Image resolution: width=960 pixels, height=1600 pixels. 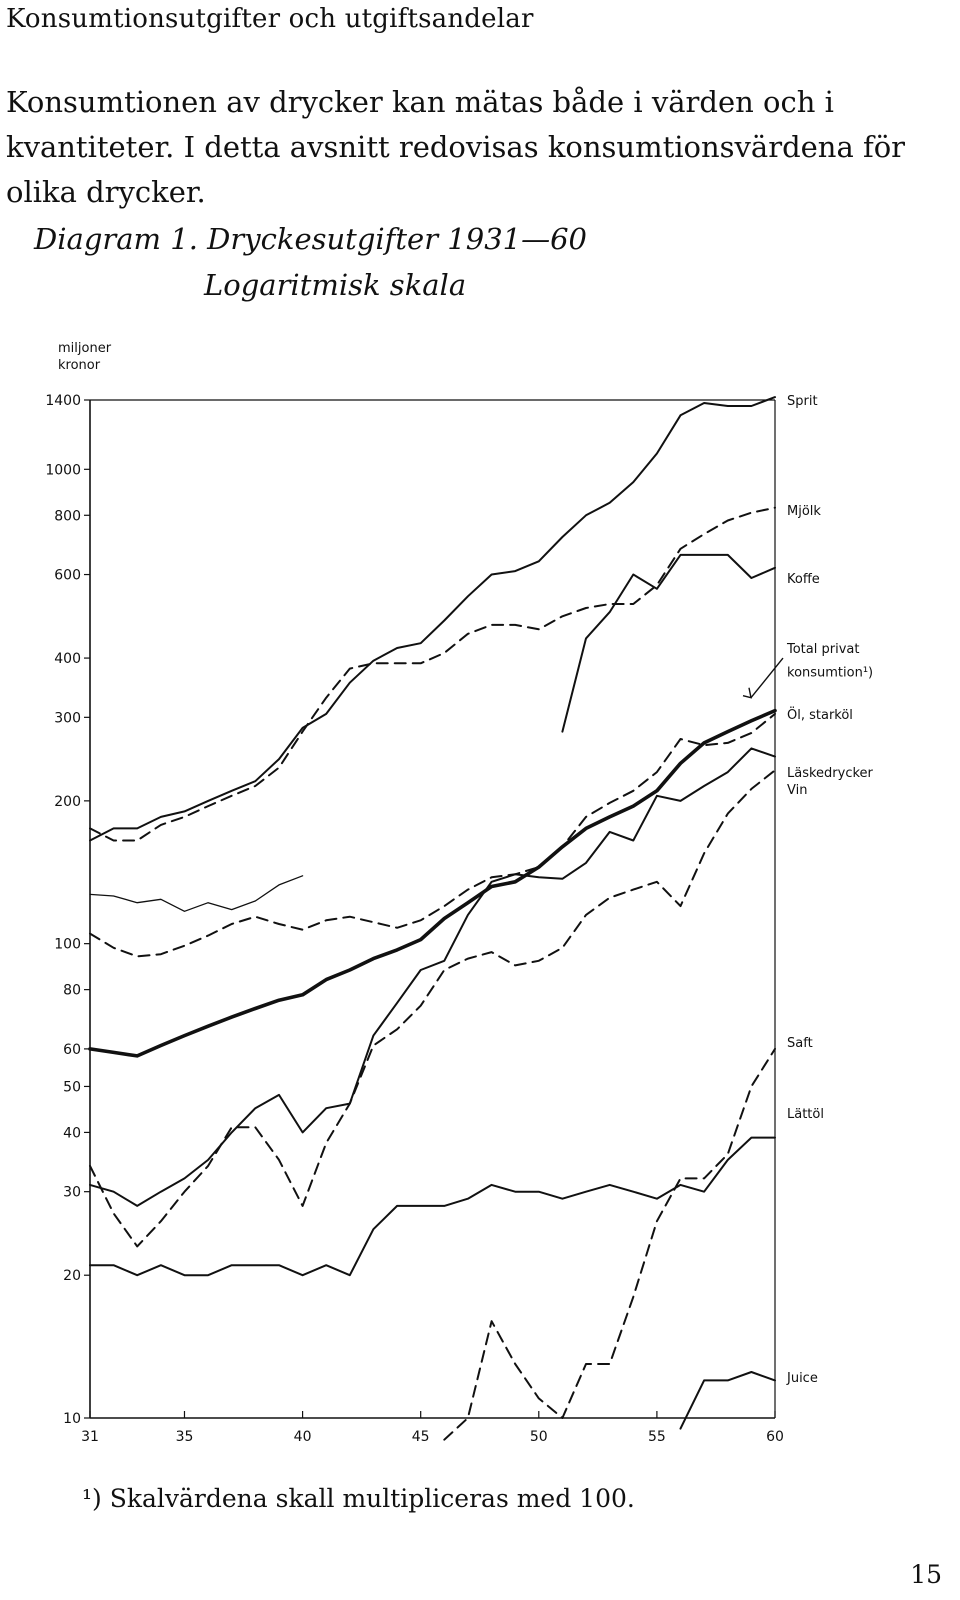 I want to click on y-tick-label: 100, so click(x=67, y=945).